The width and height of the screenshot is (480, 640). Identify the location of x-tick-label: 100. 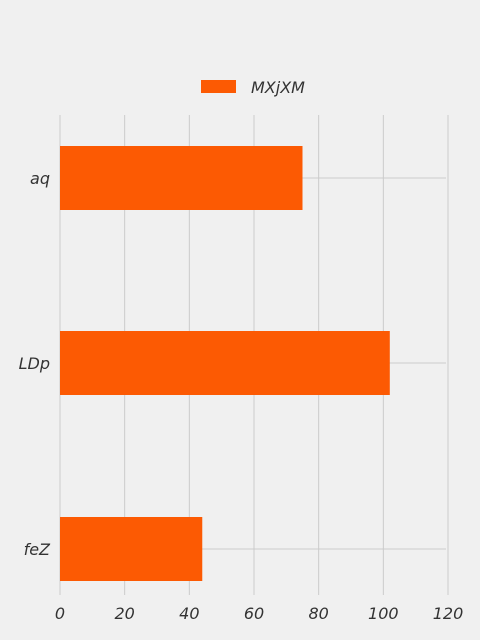
(383, 613).